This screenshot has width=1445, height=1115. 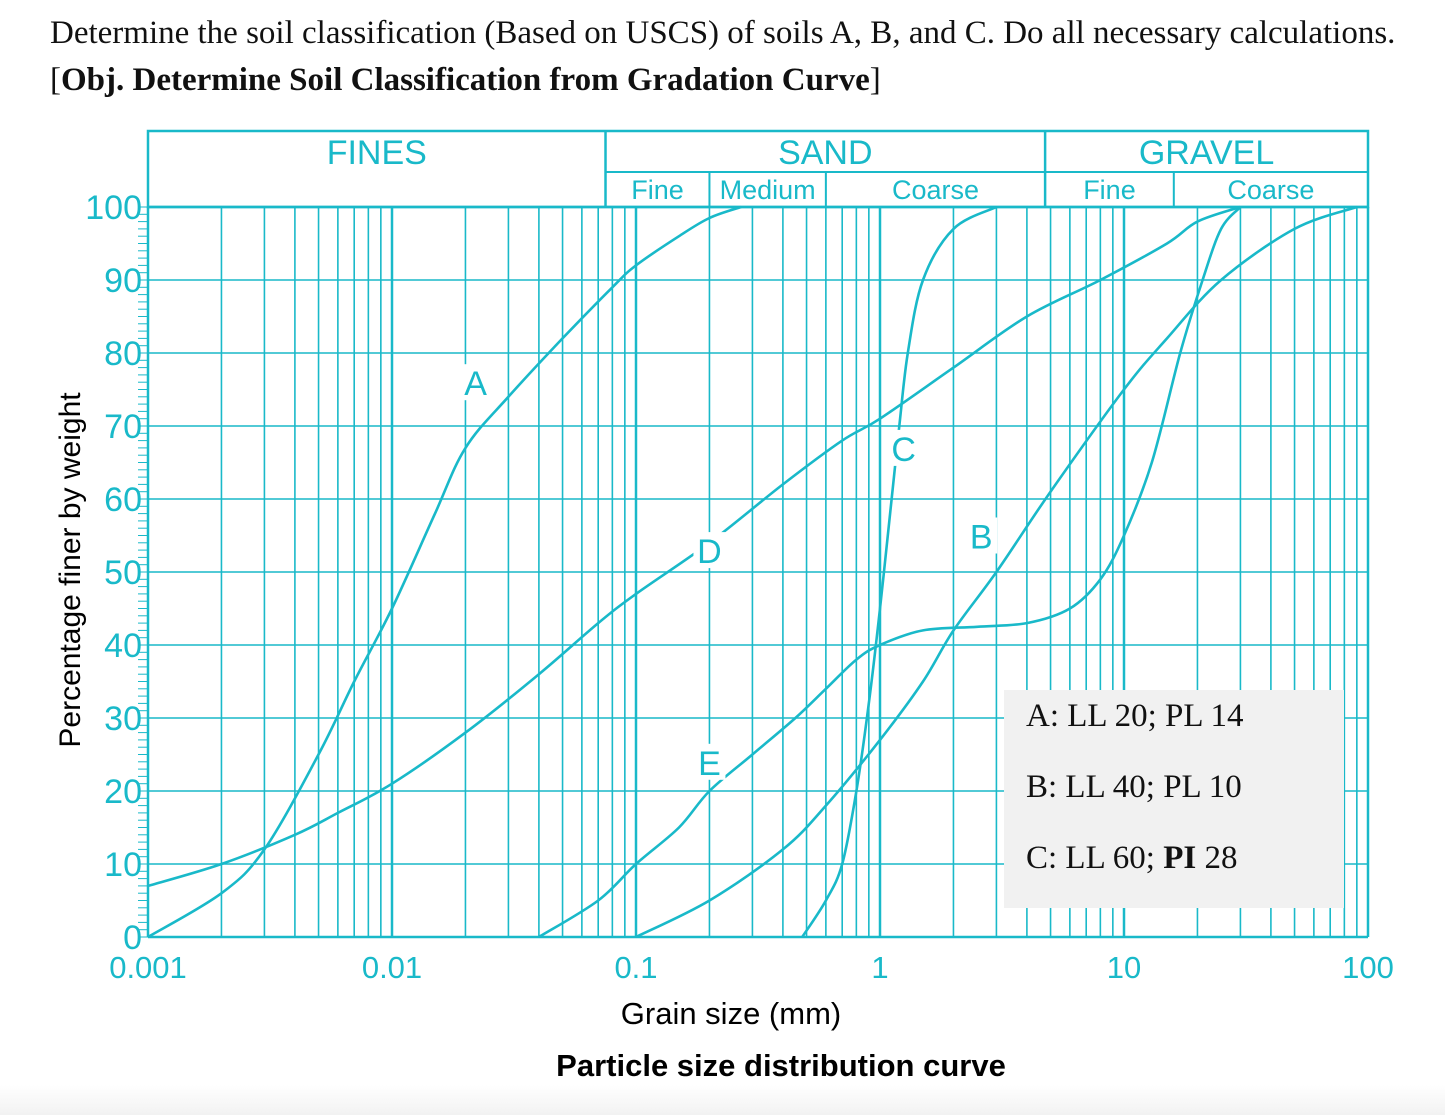 I want to click on curve-label-b: B, so click(x=981, y=538).